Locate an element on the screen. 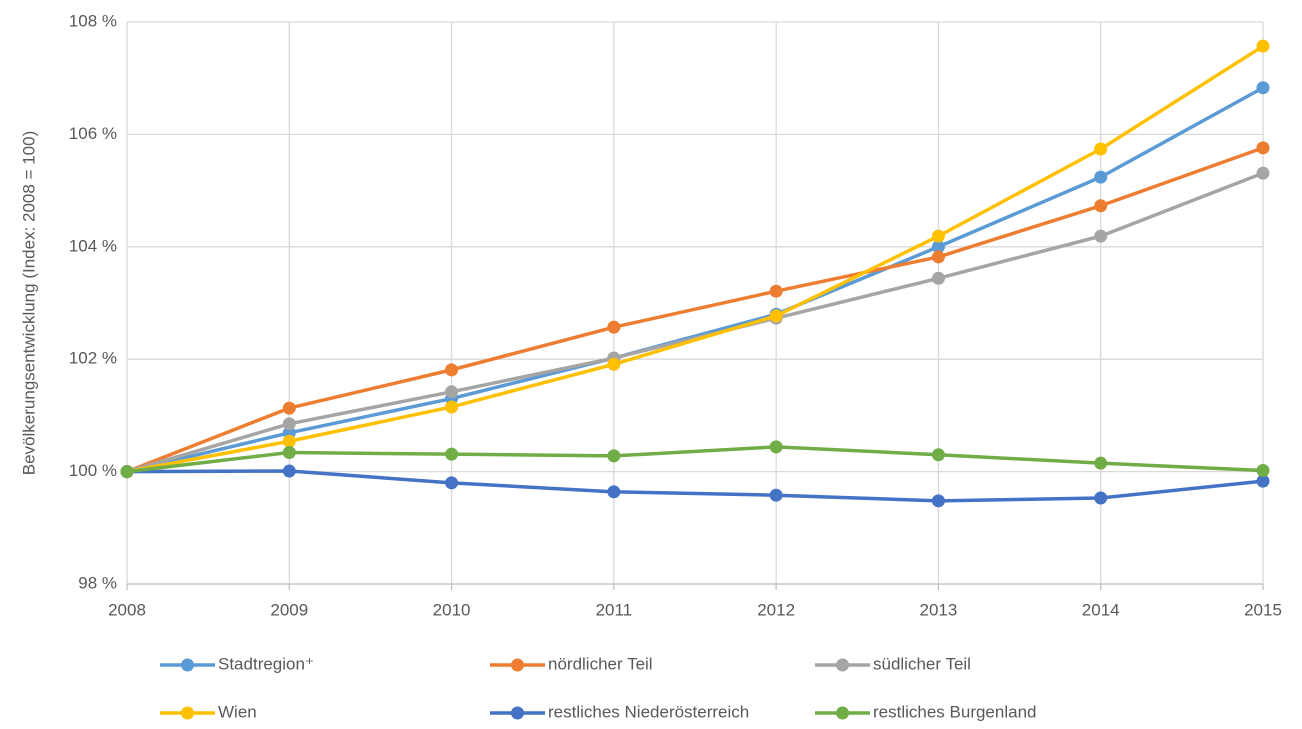 This screenshot has width=1302, height=729. x-tick-label: 2009 is located at coordinates (289, 609).